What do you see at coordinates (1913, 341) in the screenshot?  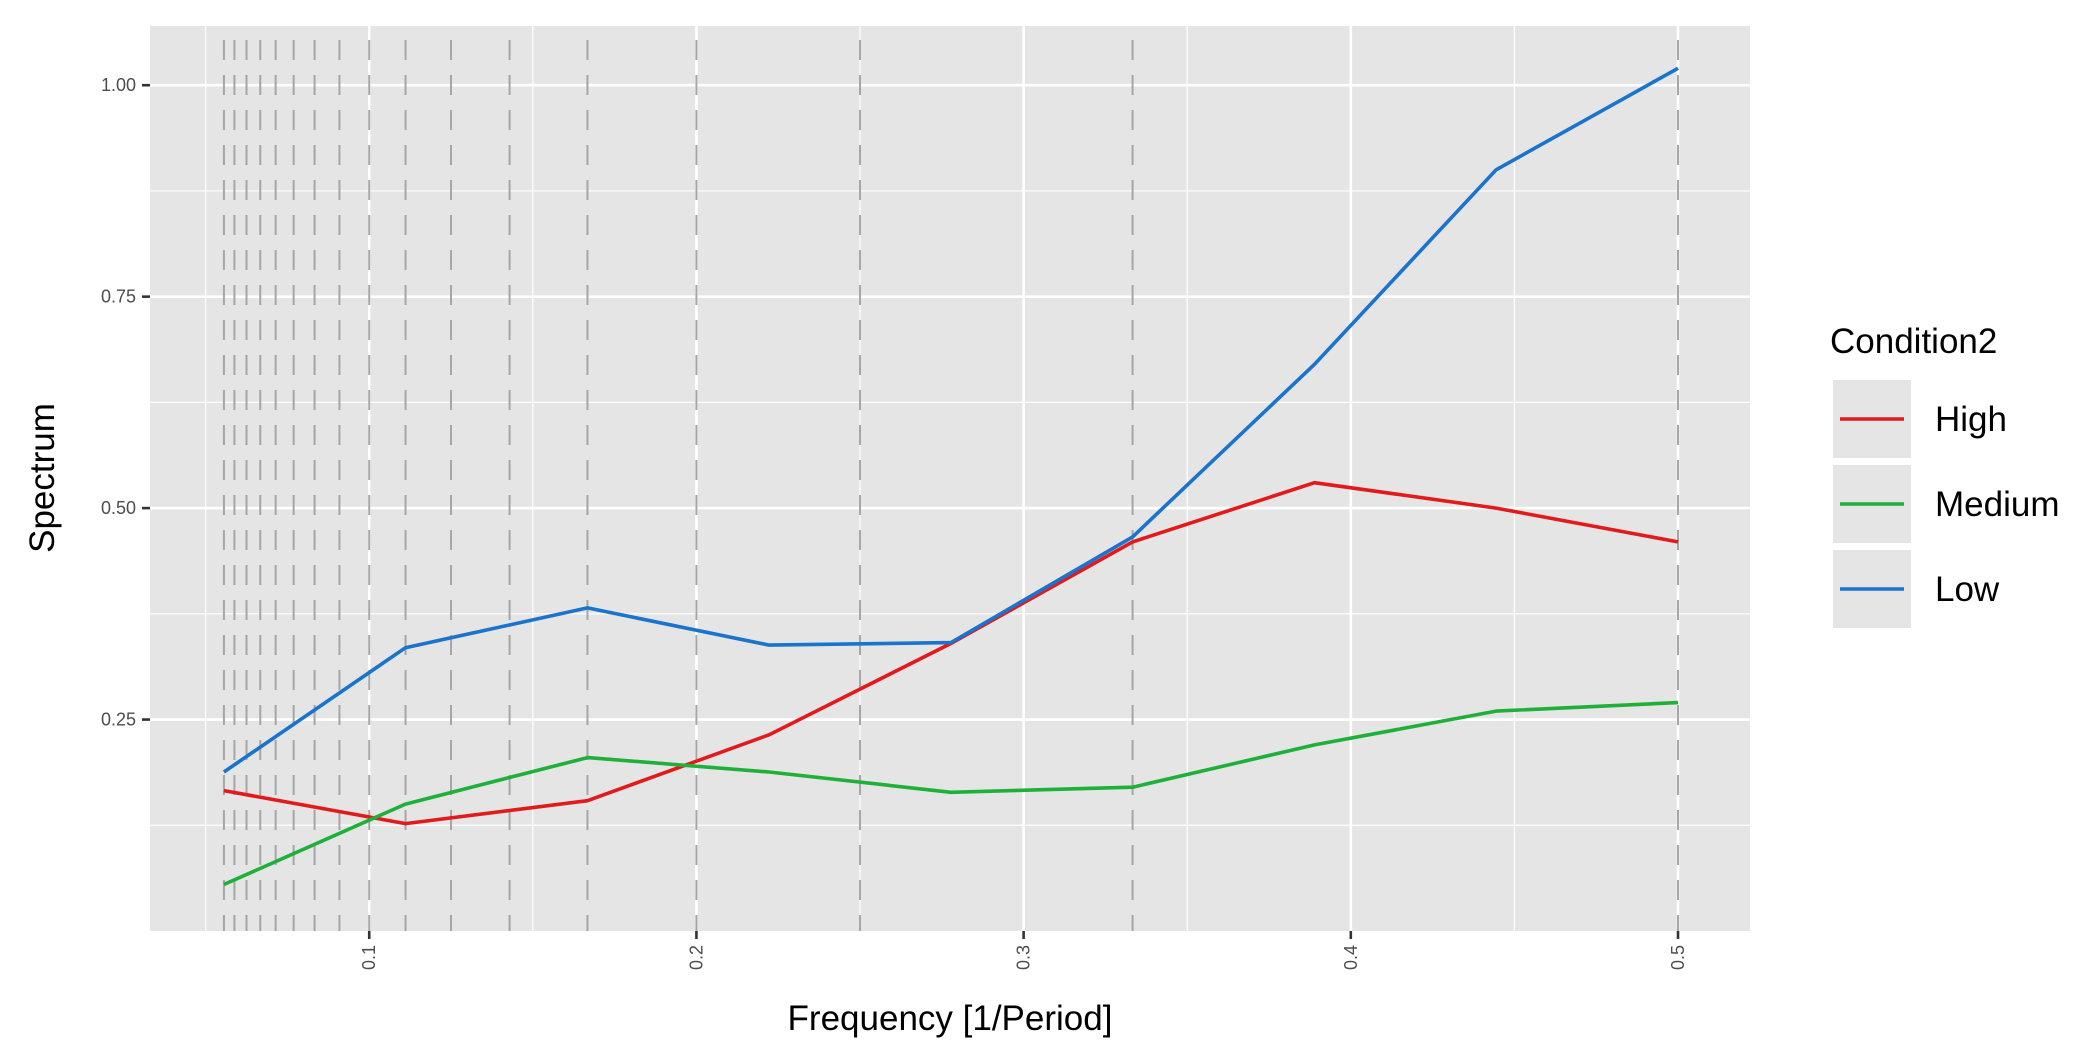 I see `legend-title: Condition2` at bounding box center [1913, 341].